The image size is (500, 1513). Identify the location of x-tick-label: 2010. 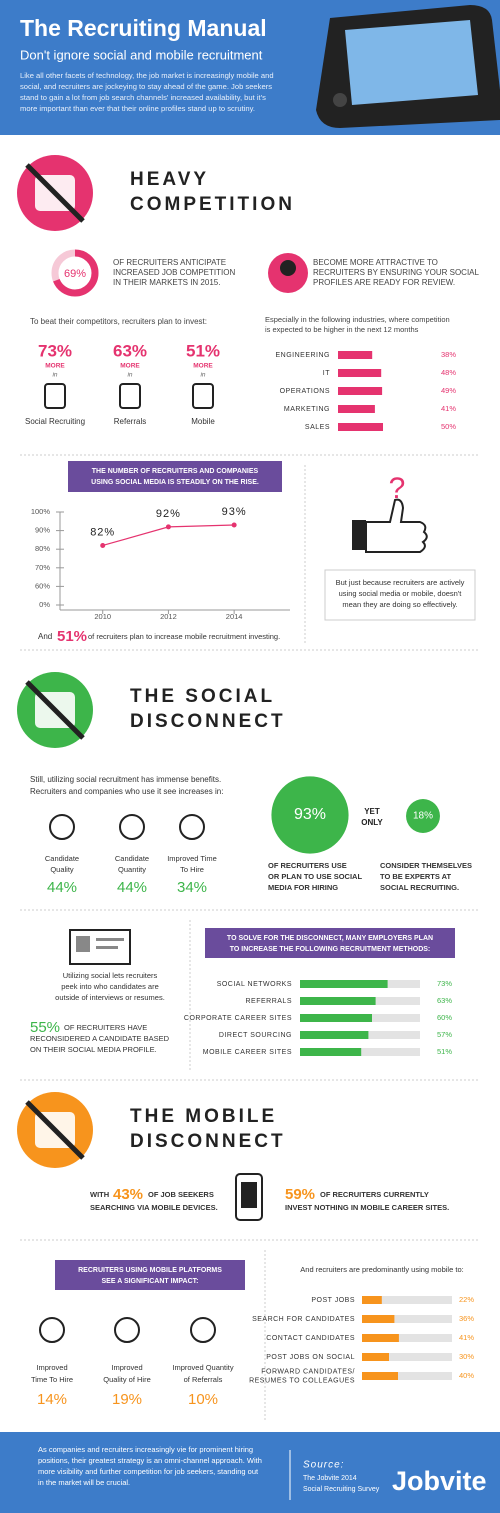
(102, 616).